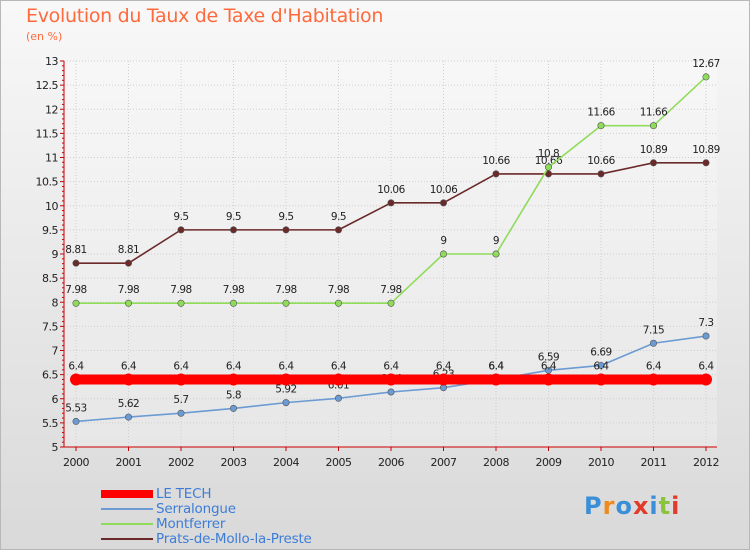 This screenshot has width=750, height=550. What do you see at coordinates (47, 133) in the screenshot?
I see `y-tick-label: 11.5` at bounding box center [47, 133].